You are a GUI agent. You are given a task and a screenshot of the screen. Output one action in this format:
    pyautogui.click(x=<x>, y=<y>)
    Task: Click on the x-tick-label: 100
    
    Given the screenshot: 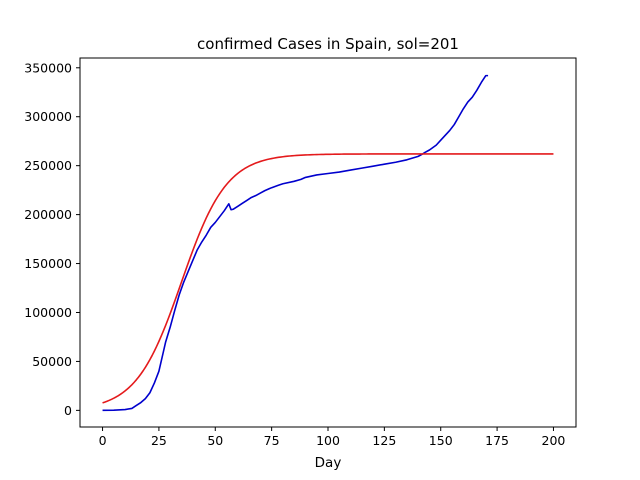 What is the action you would take?
    pyautogui.click(x=328, y=440)
    